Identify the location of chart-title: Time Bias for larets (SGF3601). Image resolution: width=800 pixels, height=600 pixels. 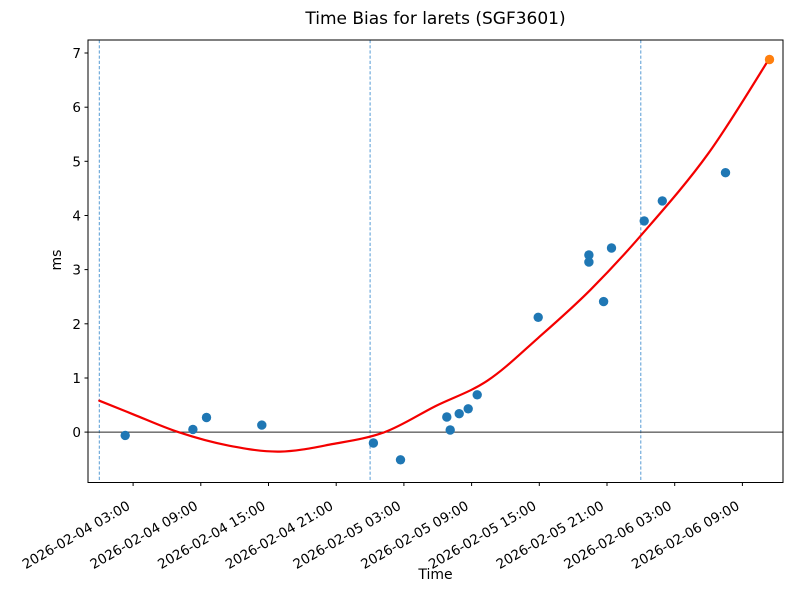
(435, 19).